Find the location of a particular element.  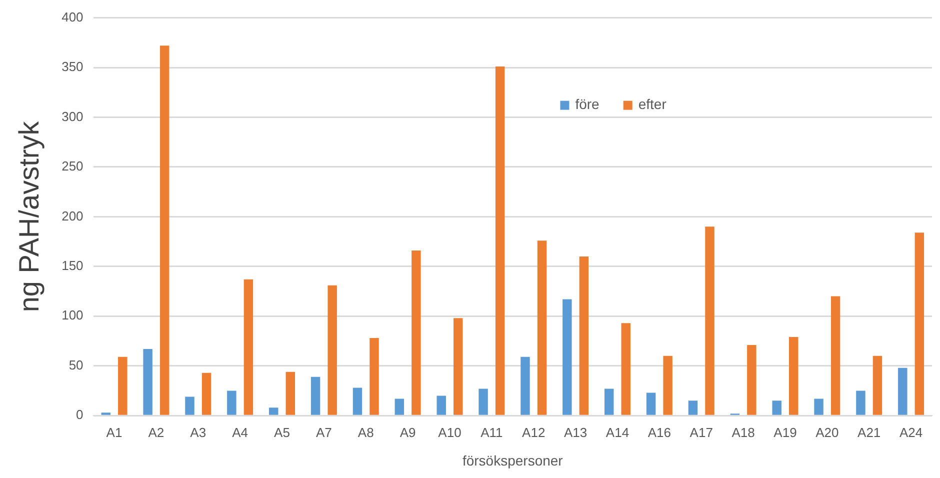

x-tick-label: A10 is located at coordinates (450, 432).